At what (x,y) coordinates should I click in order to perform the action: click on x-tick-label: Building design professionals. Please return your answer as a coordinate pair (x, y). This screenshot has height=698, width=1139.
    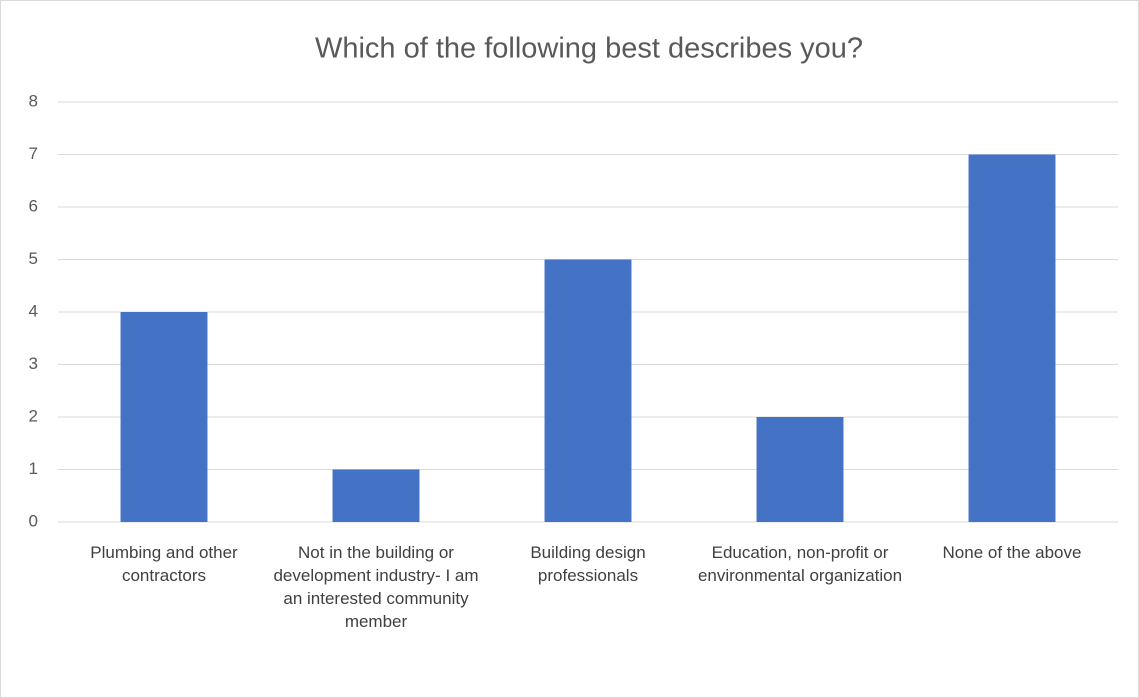
    Looking at the image, I should click on (588, 564).